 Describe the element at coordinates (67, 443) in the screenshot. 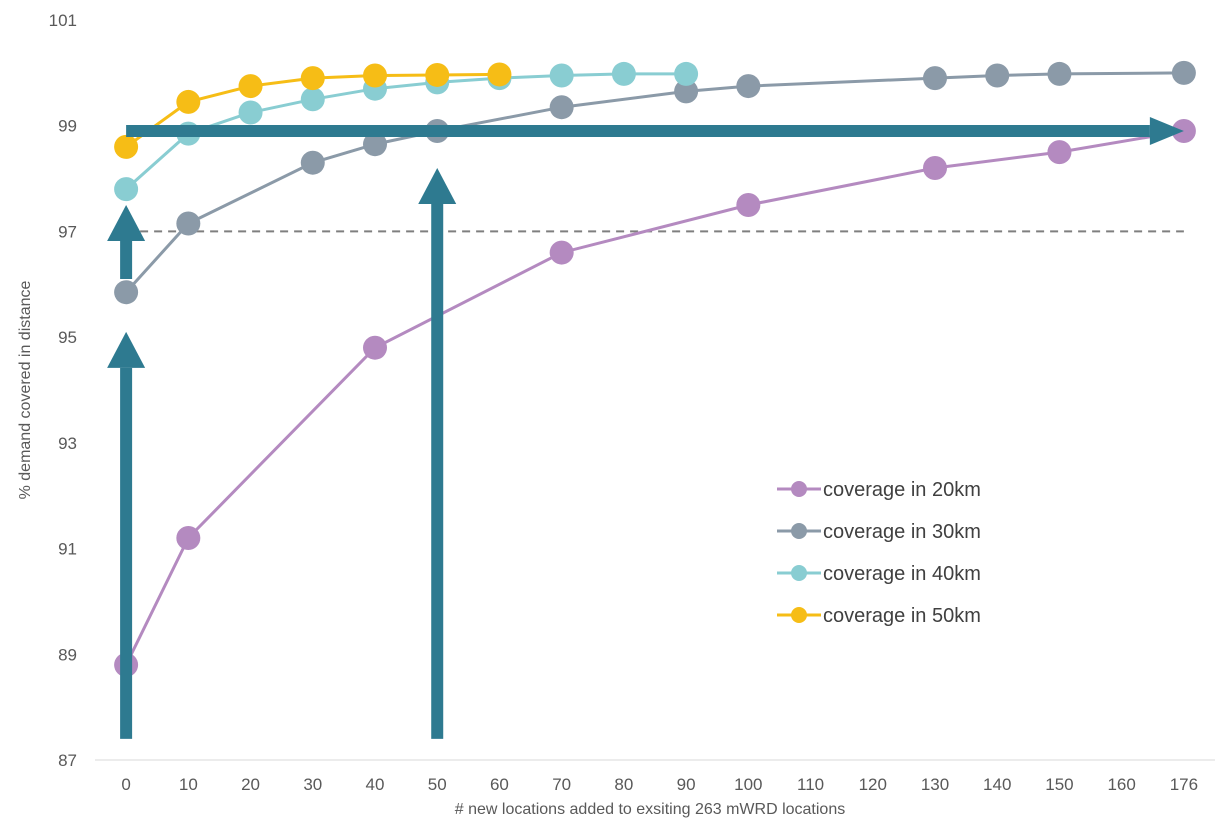

I see `y-tick-label: 93` at that location.